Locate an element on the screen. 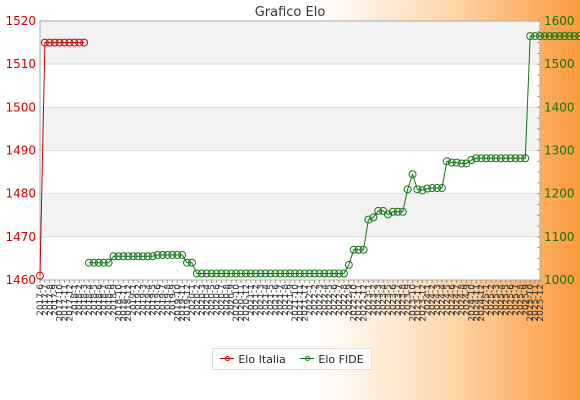 The image size is (580, 400). x-tick-label: 2020-2 is located at coordinates (198, 300).